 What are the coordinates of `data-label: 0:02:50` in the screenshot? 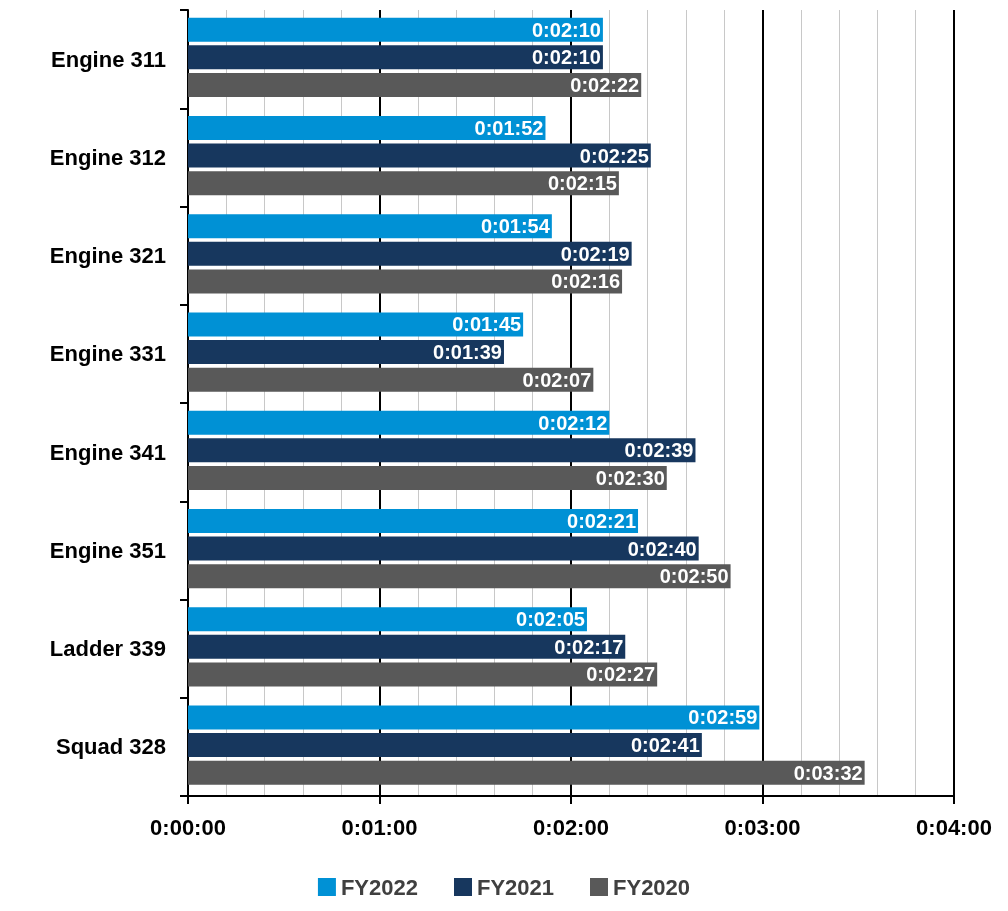 It's located at (694, 576).